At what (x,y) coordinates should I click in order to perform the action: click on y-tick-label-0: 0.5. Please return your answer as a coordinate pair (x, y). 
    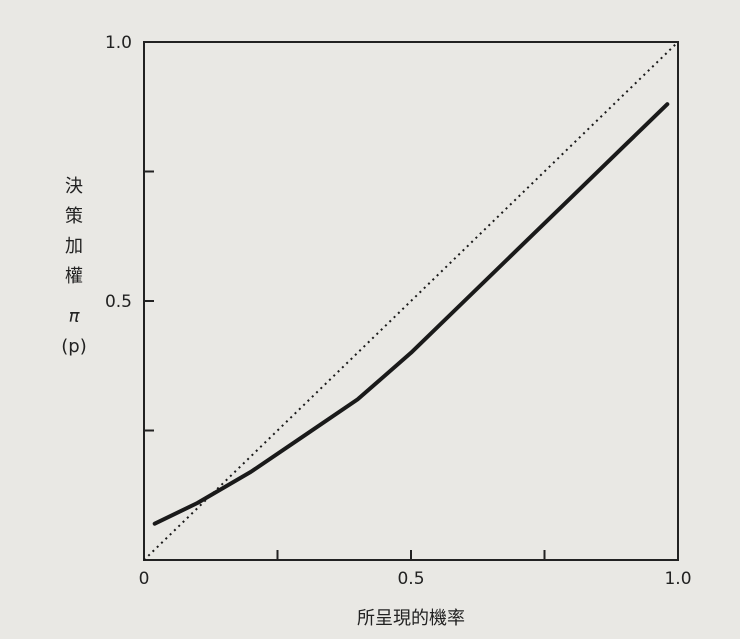
    Looking at the image, I should click on (118, 302).